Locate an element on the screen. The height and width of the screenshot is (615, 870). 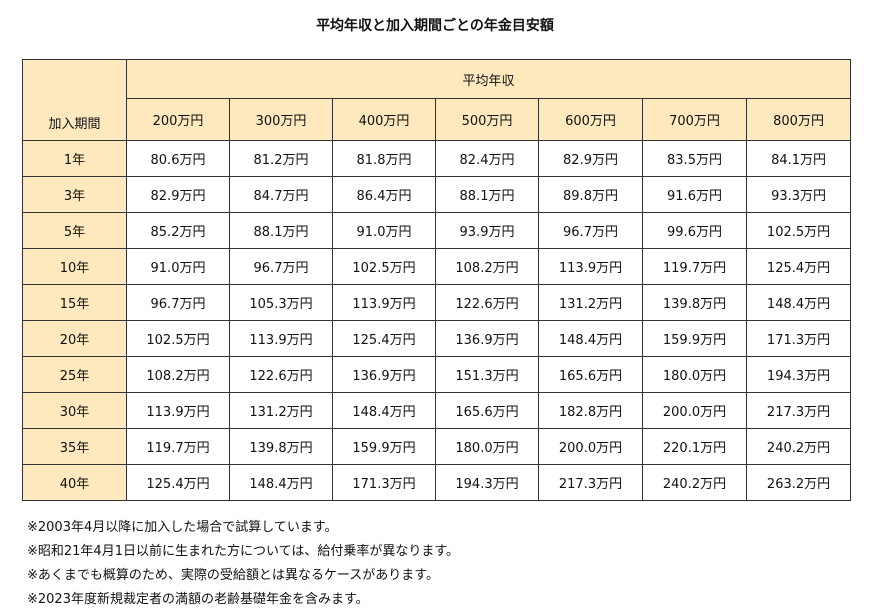
header-row-group: 加入期間 平均年収 is located at coordinates (437, 99).